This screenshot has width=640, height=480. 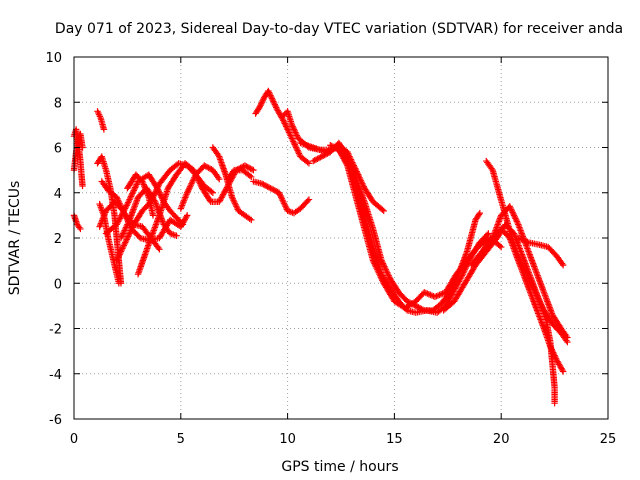 What do you see at coordinates (55, 330) in the screenshot?
I see `y-tick-label: -2` at bounding box center [55, 330].